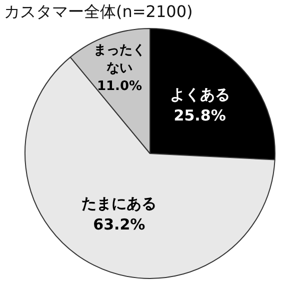  I want to click on slice-label: よくある, so click(200, 95).